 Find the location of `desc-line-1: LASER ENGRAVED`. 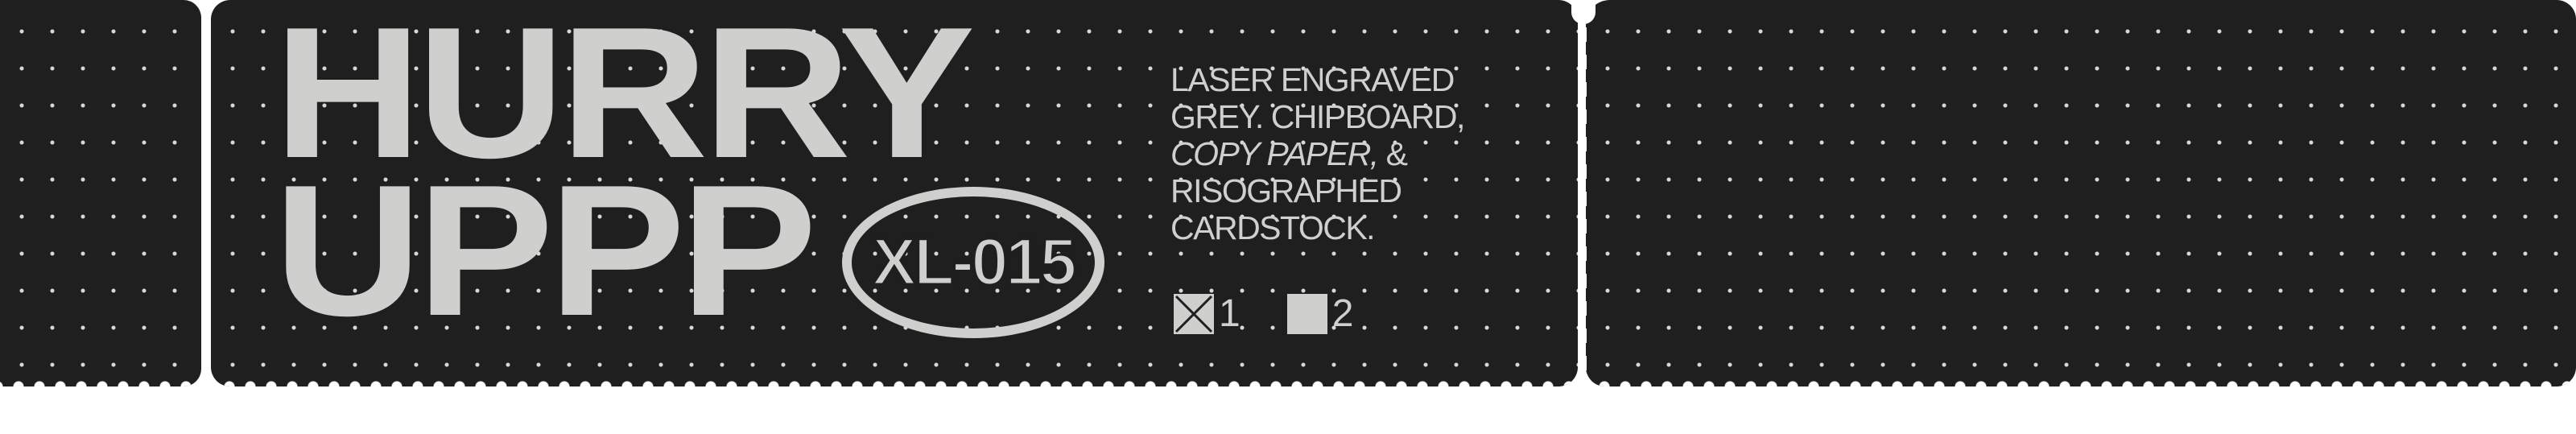

desc-line-1: LASER ENGRAVED is located at coordinates (1312, 79).